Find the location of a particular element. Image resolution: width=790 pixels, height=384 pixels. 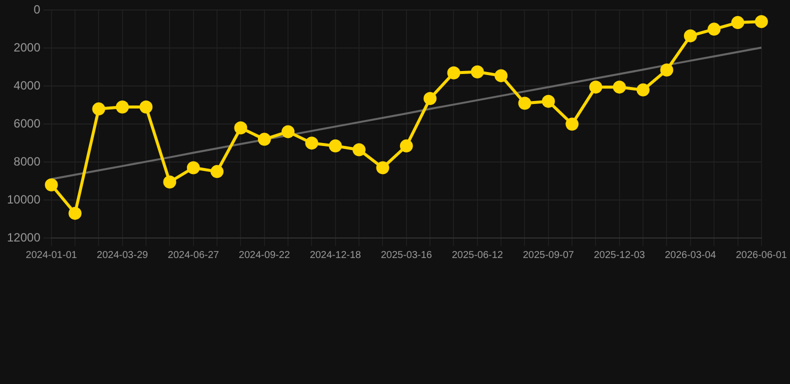

y-tick-label: 0 is located at coordinates (37, 9).